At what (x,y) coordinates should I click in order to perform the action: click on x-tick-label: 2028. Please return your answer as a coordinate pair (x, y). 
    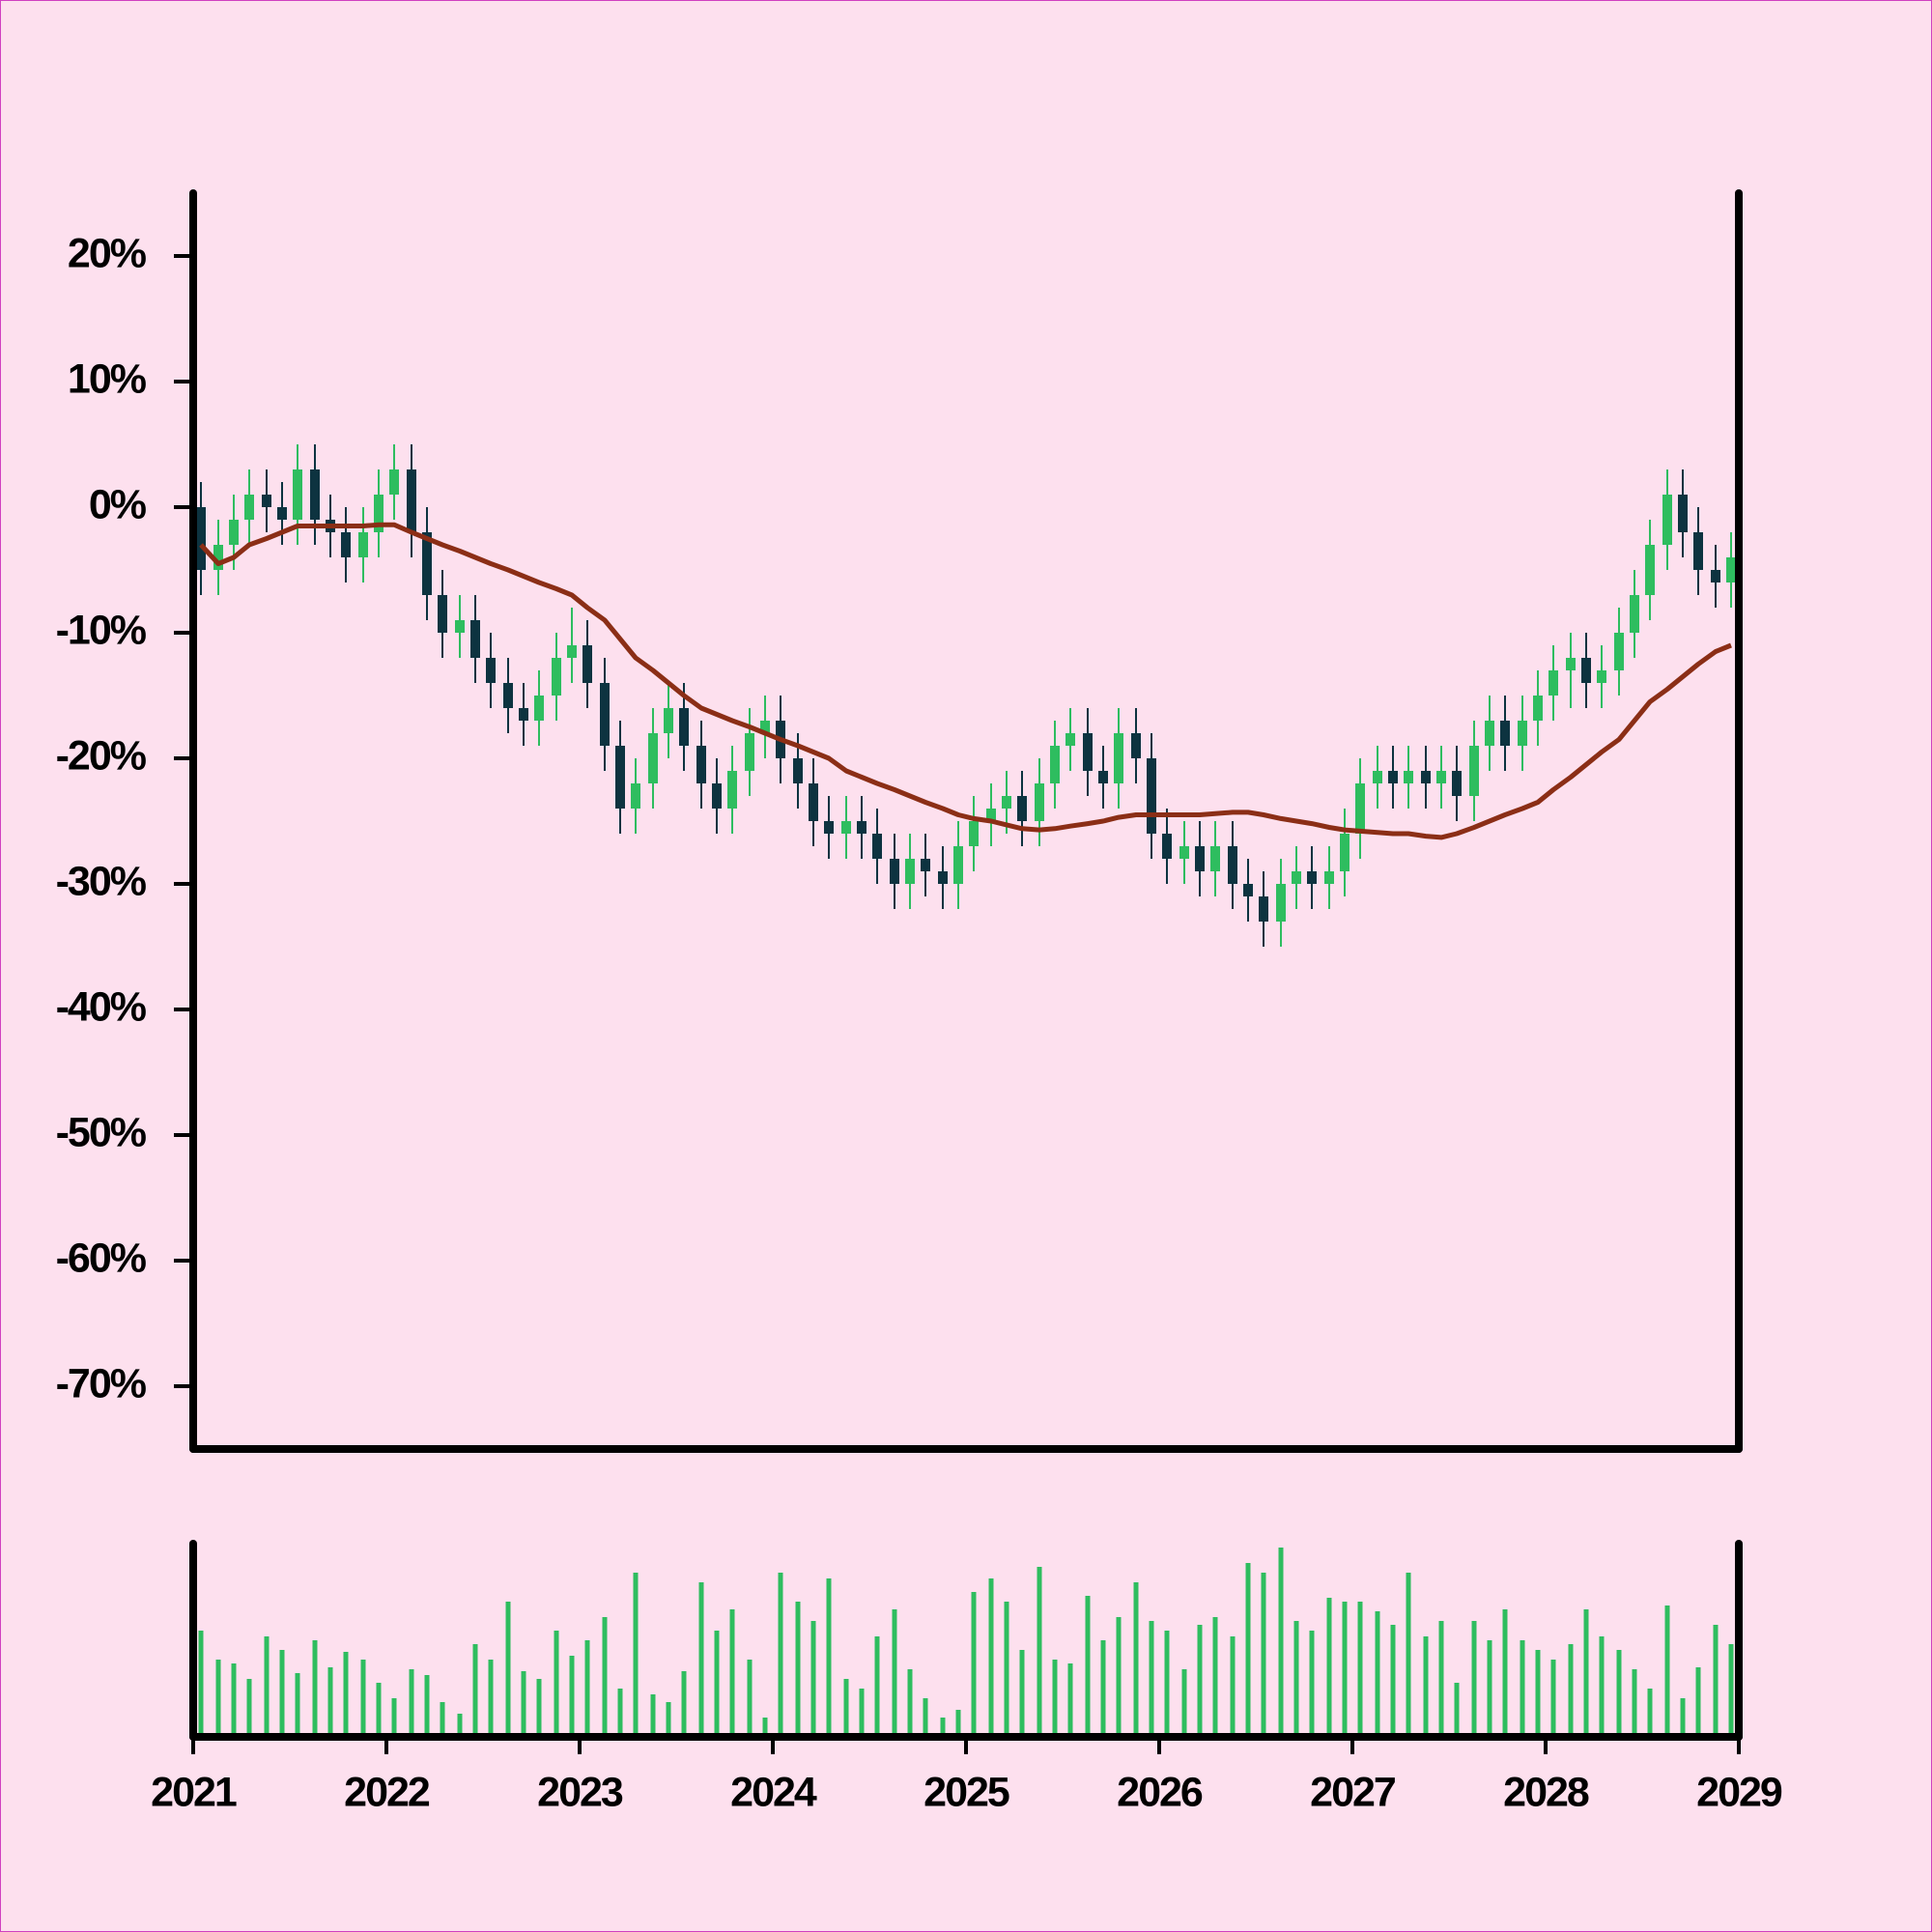
    Looking at the image, I should click on (1546, 1792).